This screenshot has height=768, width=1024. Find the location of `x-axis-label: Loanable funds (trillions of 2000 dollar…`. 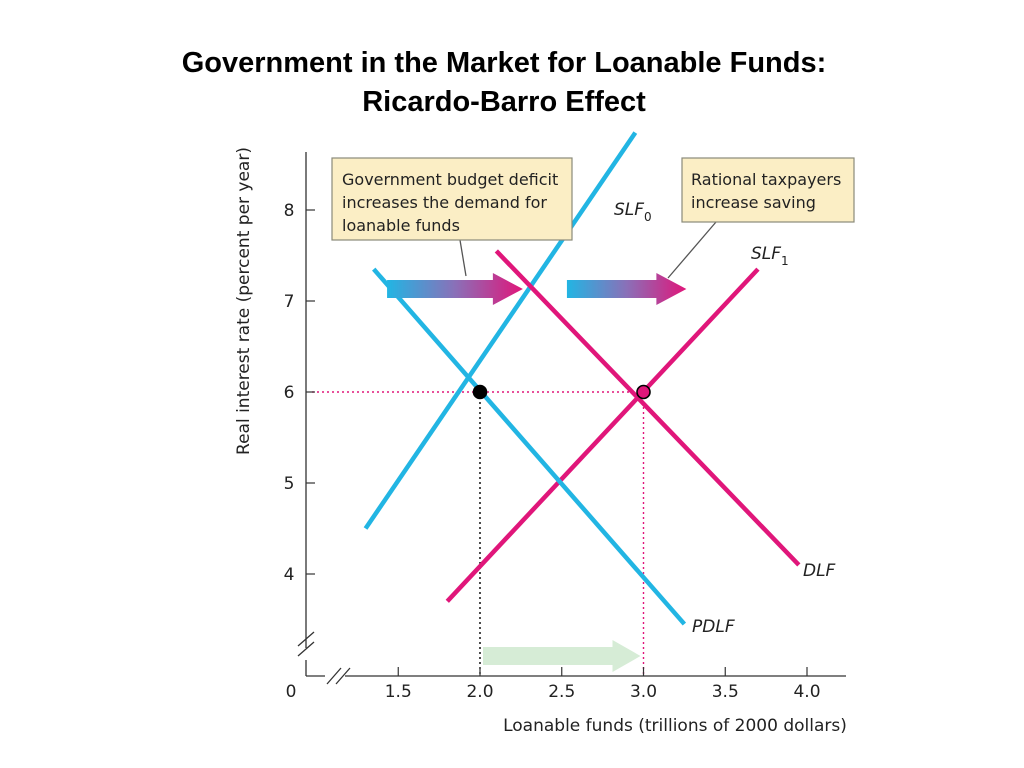

x-axis-label: Loanable funds (trillions of 2000 dollar… is located at coordinates (675, 726).